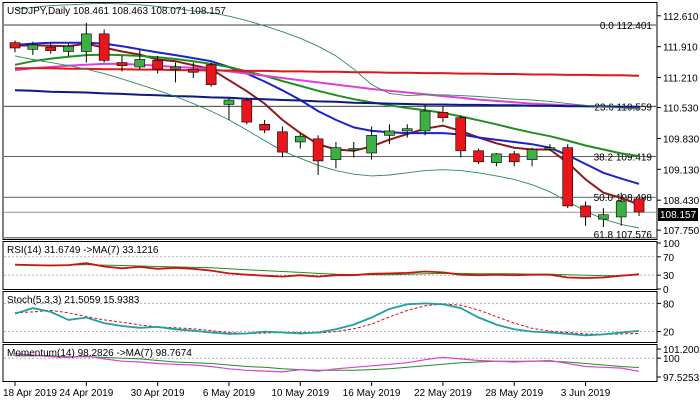  I want to click on price-tick-label-3: 110.530, so click(681, 109).